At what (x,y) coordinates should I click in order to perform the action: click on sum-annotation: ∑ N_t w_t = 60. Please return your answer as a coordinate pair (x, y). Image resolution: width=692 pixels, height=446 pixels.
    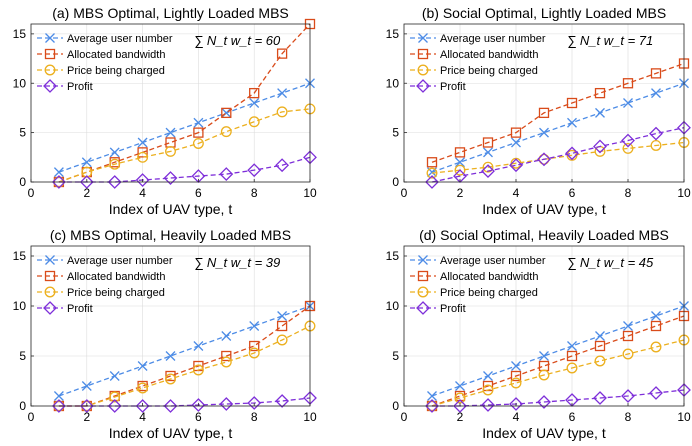
    Looking at the image, I should click on (237, 40).